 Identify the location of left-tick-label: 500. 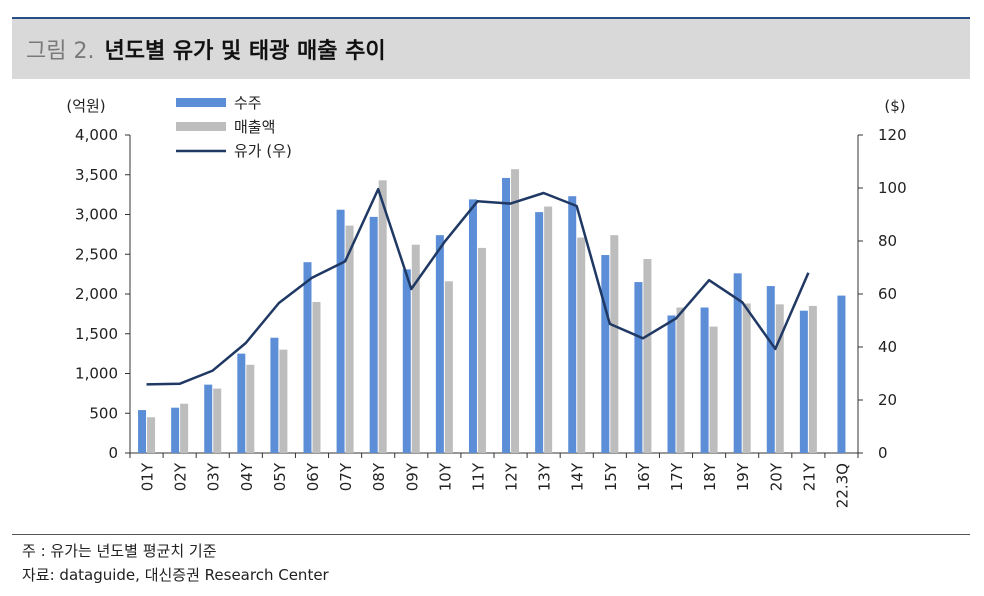
(103, 413).